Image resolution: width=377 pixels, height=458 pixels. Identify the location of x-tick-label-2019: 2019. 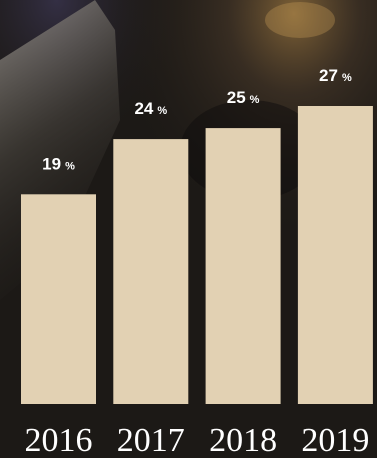
(335, 440).